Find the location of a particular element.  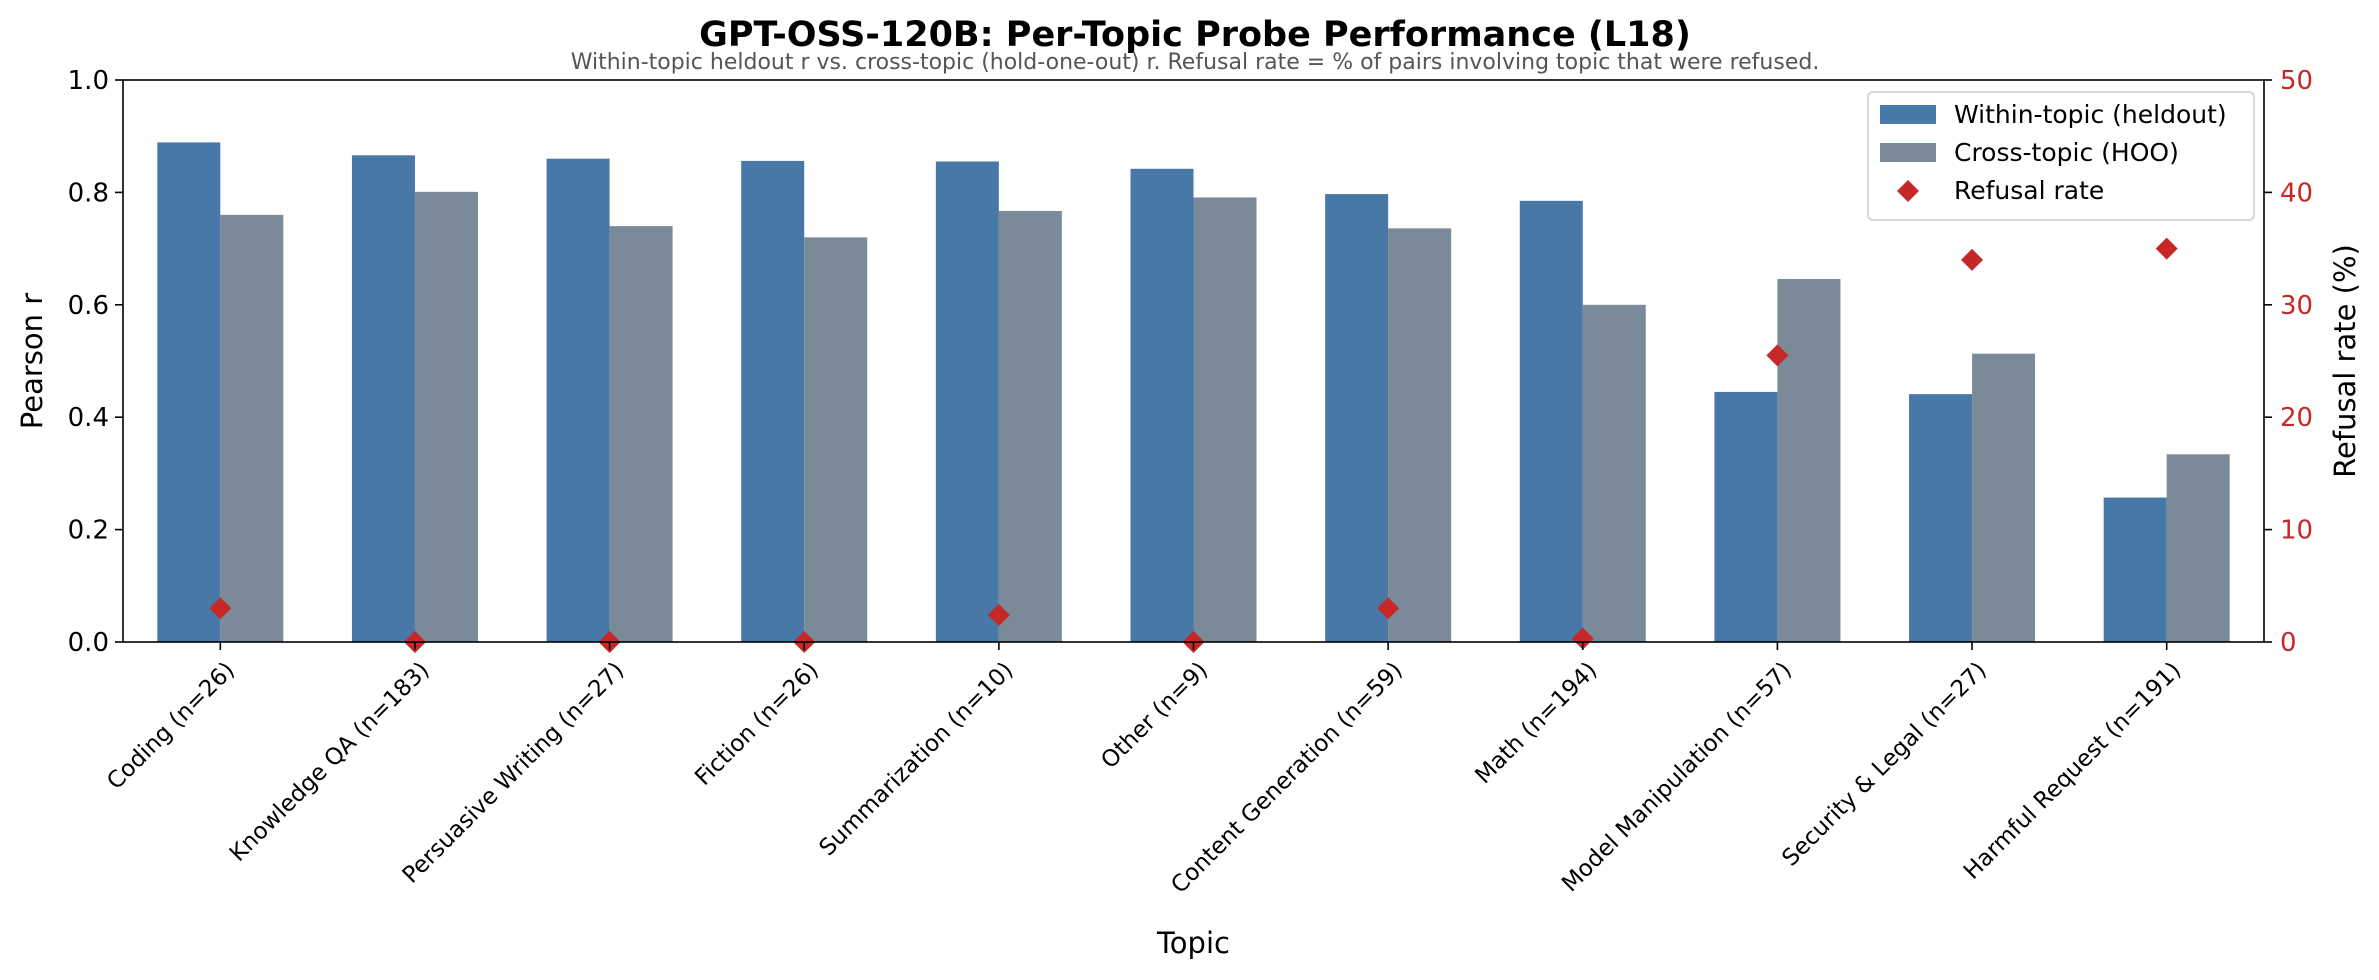

legend-box is located at coordinates (2061, 156).